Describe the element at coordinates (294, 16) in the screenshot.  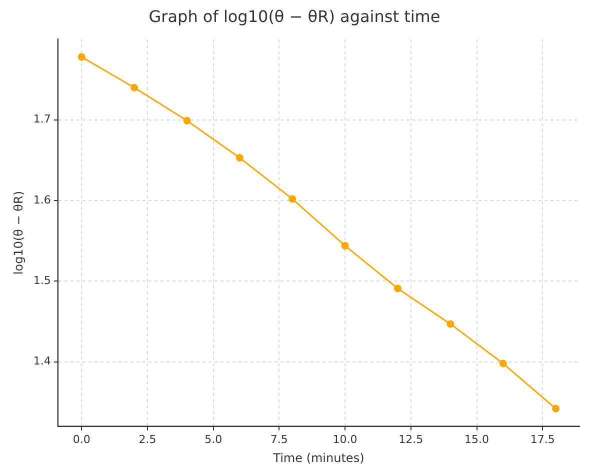
I see `chart-title: Graph of log10(θ − θR) against time` at that location.